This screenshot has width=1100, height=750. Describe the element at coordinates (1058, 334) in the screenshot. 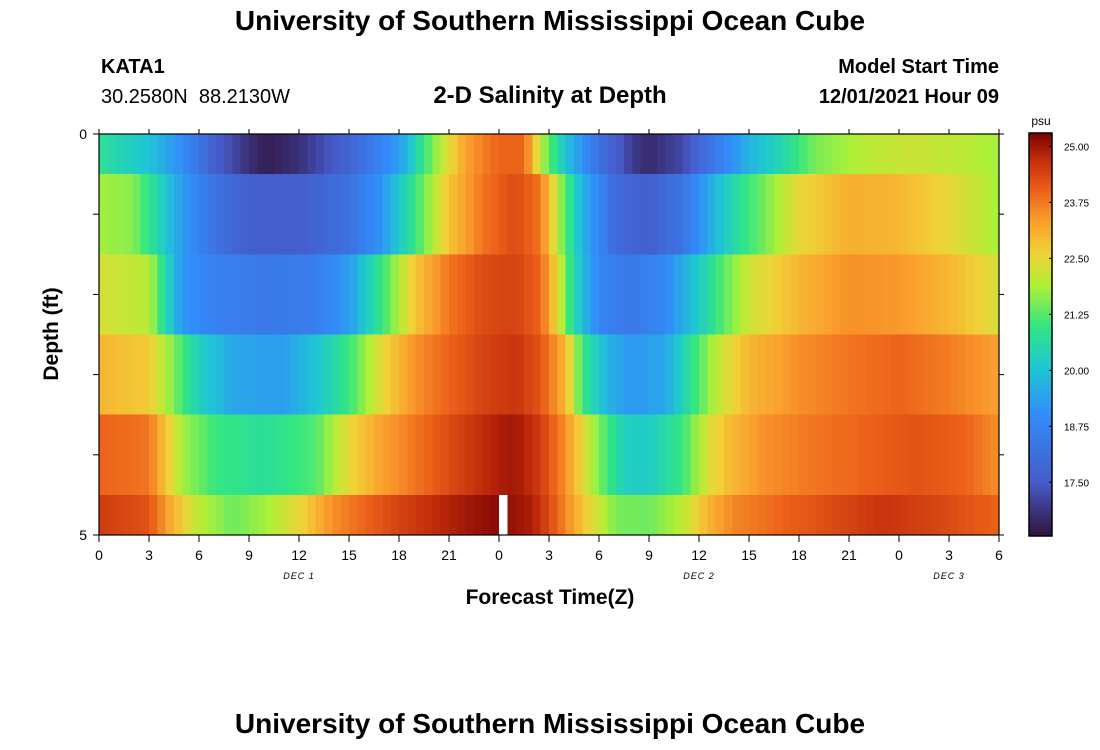

I see `colorbar: 25.00 23.75 22.50 21.25 20.00 18.75 17.50` at that location.